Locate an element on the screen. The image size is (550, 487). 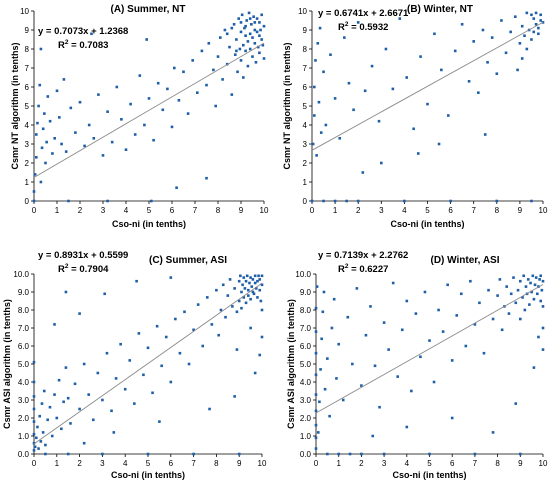
regression-equation: y = 0.7139x + 2.2762 is located at coordinates (363, 255).